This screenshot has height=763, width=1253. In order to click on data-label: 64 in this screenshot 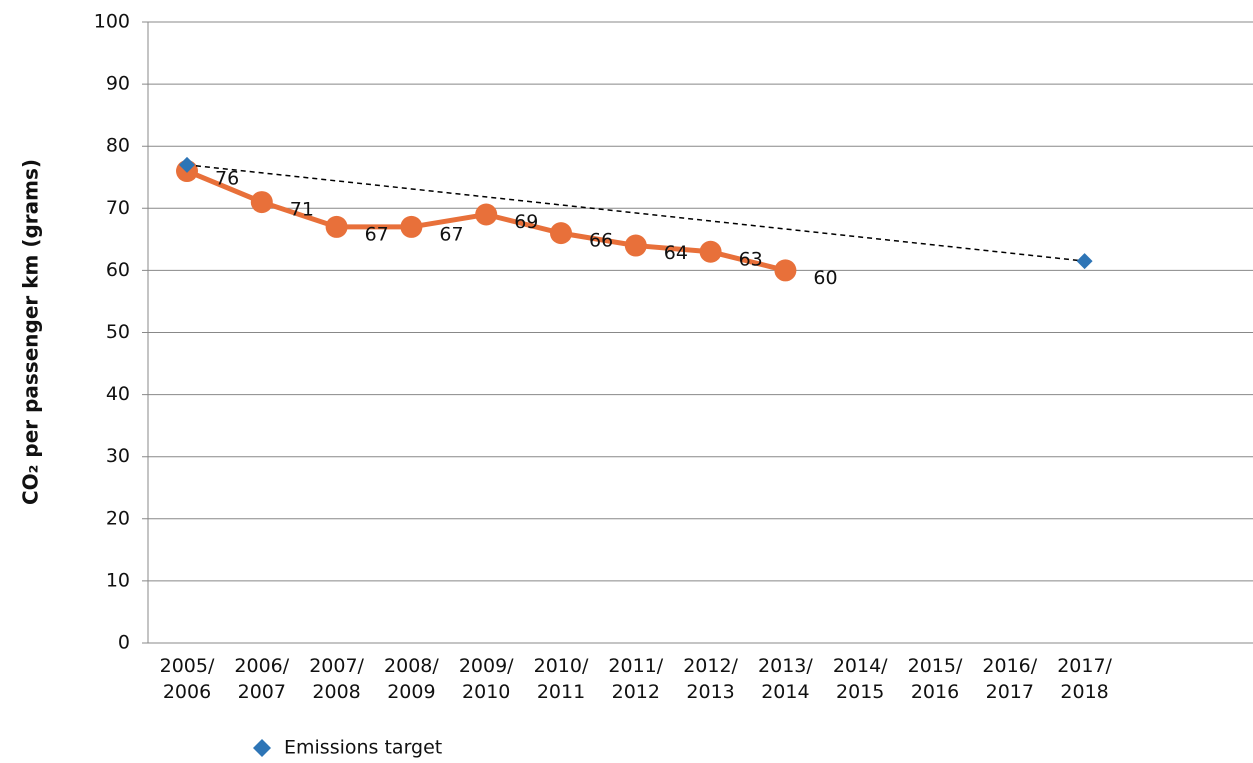, I will do `click(676, 253)`.